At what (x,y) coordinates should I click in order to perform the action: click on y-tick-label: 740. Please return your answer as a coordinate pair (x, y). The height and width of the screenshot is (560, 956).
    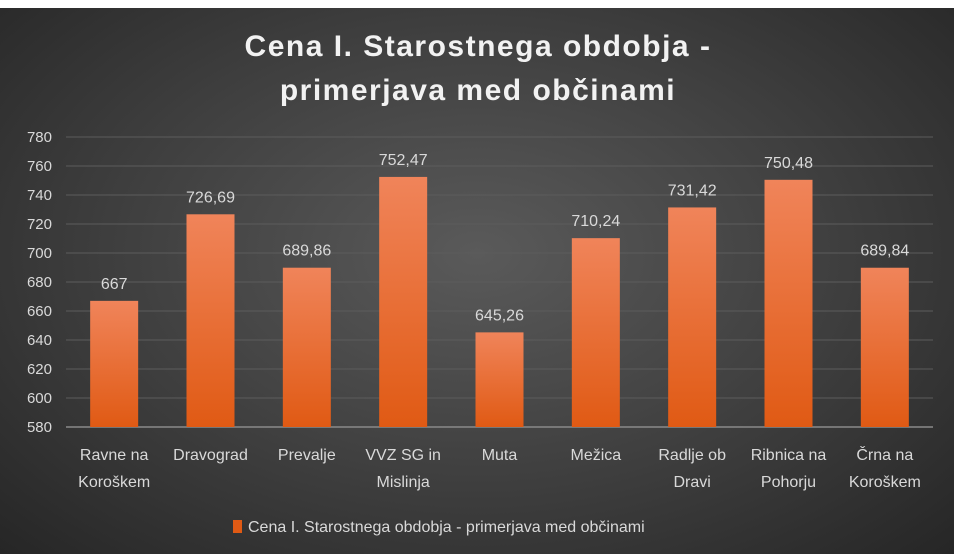
    Looking at the image, I should click on (39, 195).